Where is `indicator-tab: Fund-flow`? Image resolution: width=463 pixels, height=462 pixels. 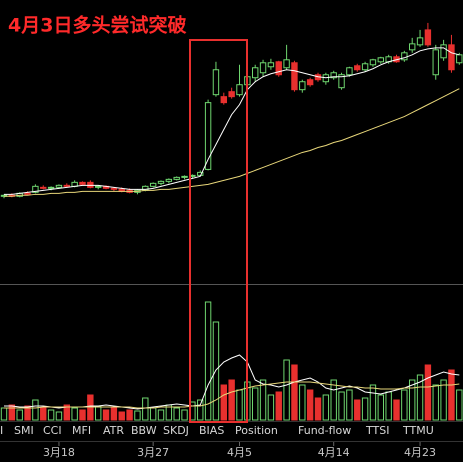 indicator-tab: Fund-flow is located at coordinates (324, 430).